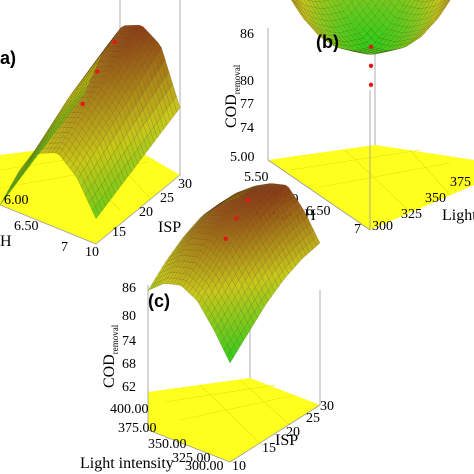  What do you see at coordinates (313, 418) in the screenshot?
I see `panel-c-y-tick: 25` at bounding box center [313, 418].